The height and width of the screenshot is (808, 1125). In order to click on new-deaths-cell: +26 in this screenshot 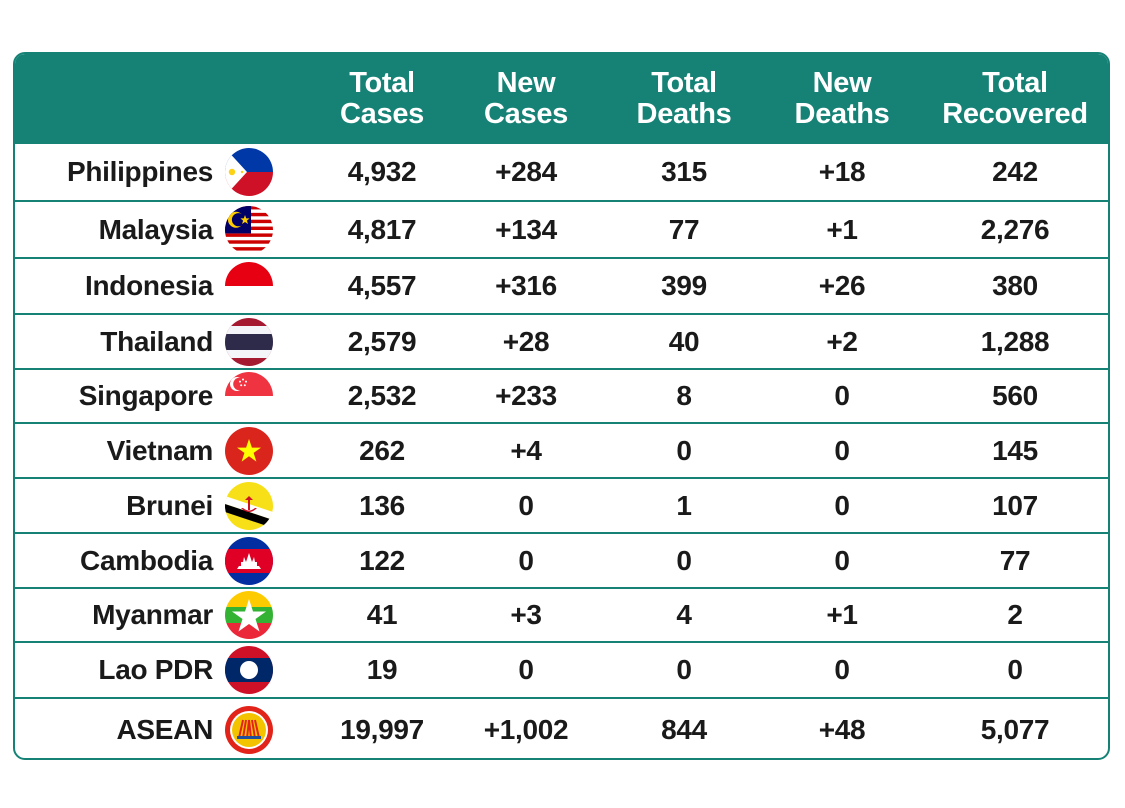, I will do `click(842, 285)`.